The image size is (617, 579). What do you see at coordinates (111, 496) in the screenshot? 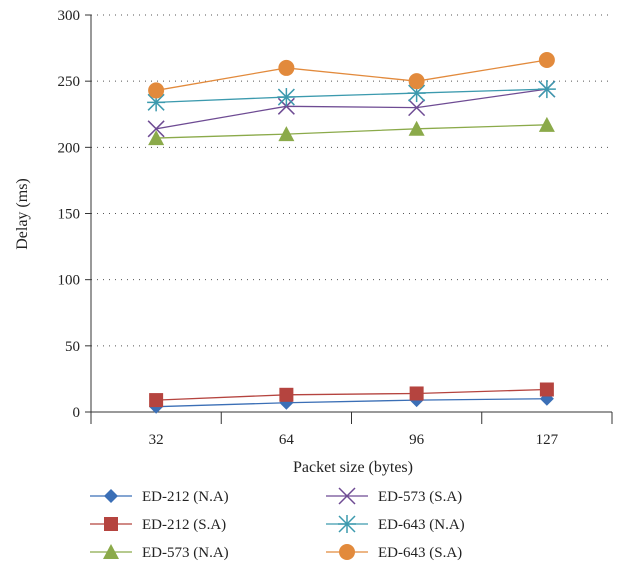
I see `legend-marker-ed-212-n-a` at bounding box center [111, 496].